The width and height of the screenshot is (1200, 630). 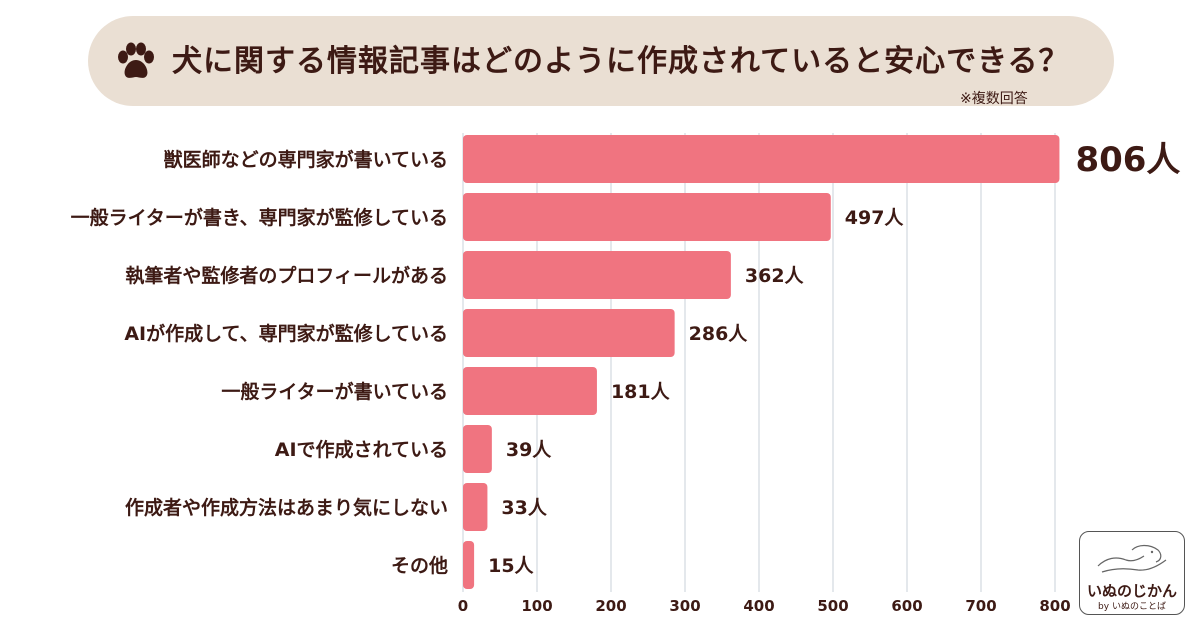 I want to click on value-label: 15人, so click(x=511, y=566).